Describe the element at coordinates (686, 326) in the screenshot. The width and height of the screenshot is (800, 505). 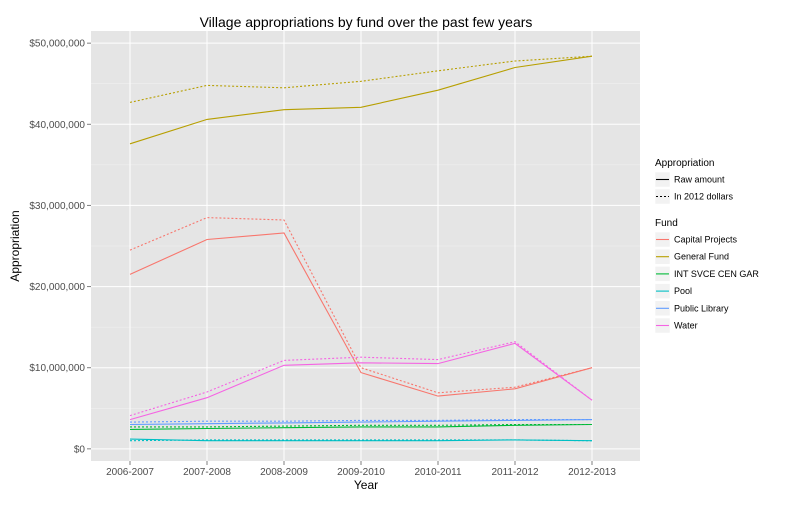
I see `legend-label-water: Water` at that location.